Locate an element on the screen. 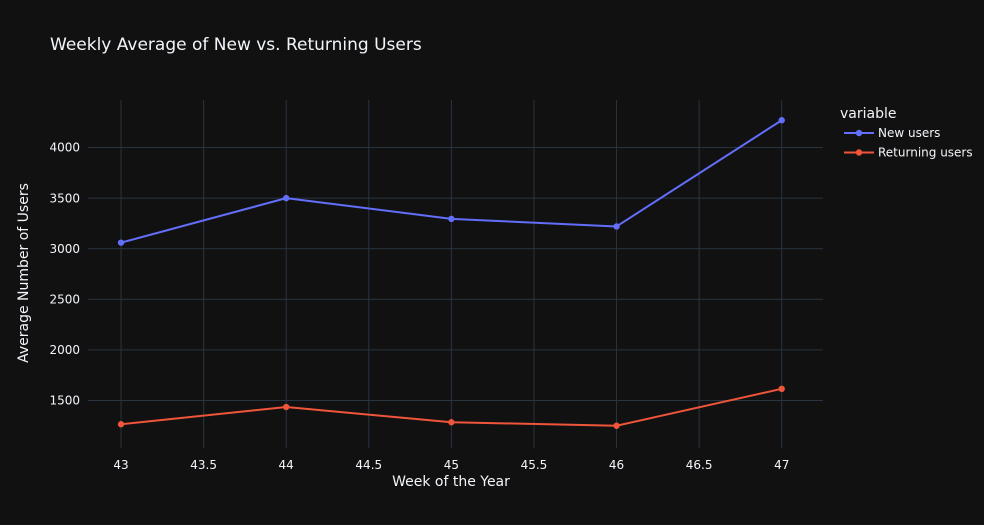 The width and height of the screenshot is (984, 525). x-tick-label: 45.5 is located at coordinates (534, 465).